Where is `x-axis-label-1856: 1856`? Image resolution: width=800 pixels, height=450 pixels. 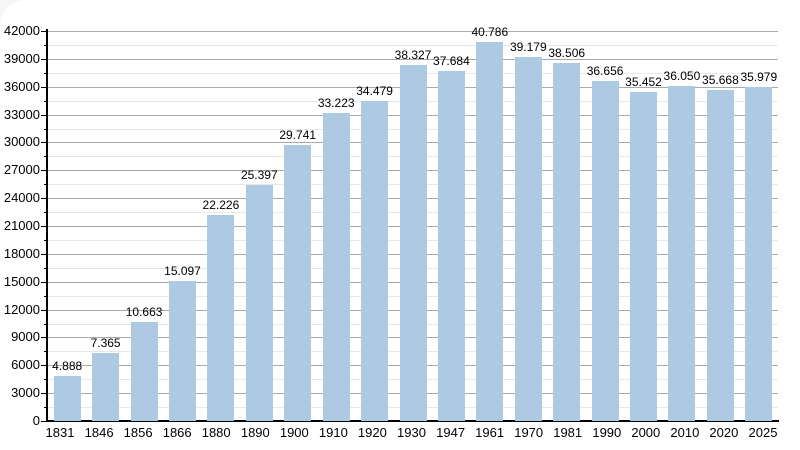
x-axis-label-1856: 1856 is located at coordinates (138, 432).